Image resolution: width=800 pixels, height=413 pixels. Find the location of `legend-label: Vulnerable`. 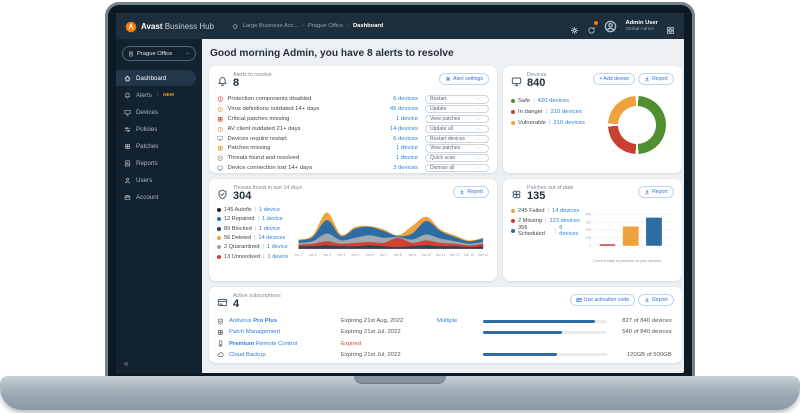

legend-label: Vulnerable is located at coordinates (532, 123).